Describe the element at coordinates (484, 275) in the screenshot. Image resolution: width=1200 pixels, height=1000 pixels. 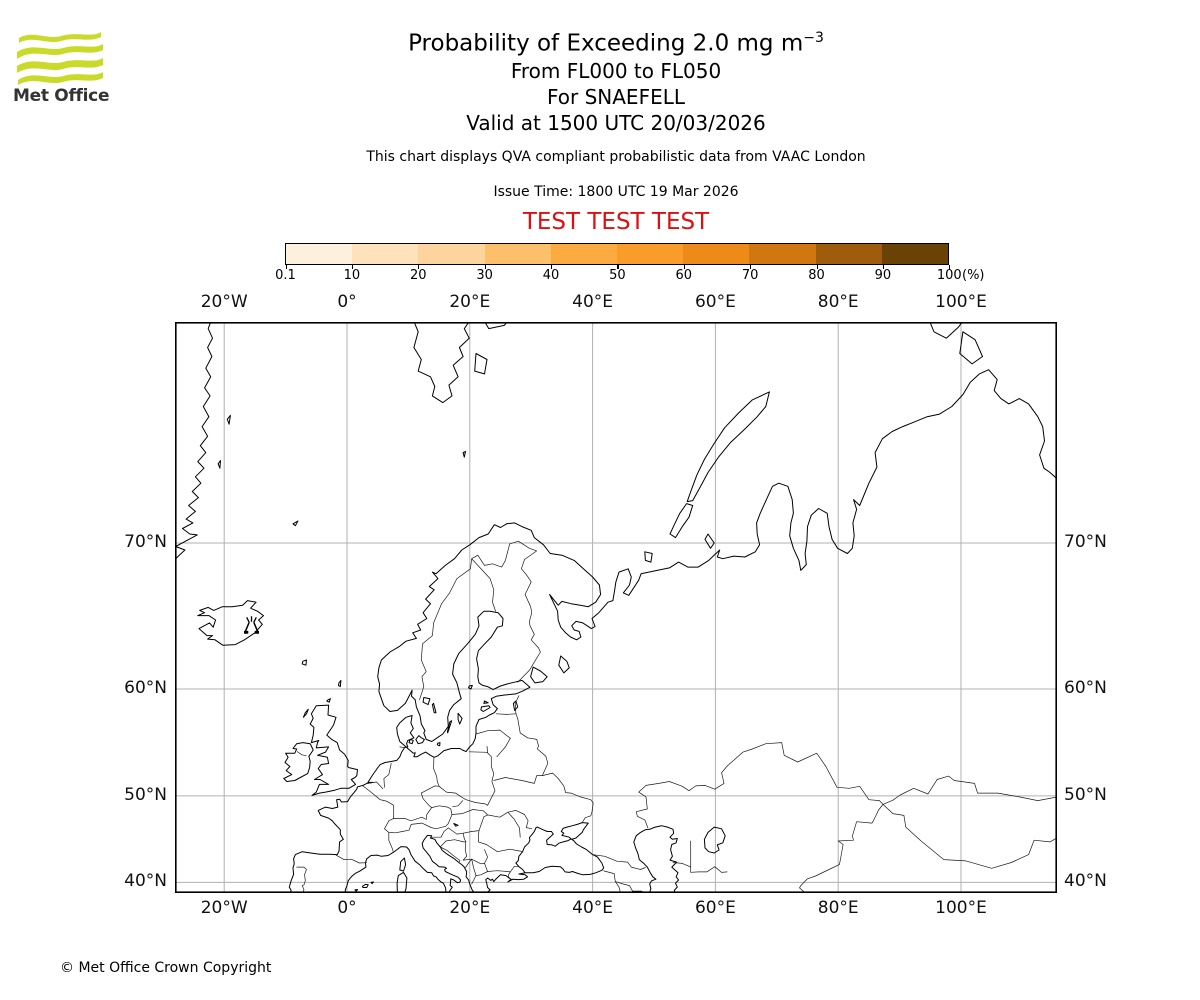
I see `colorbar-tick-label: 30` at that location.